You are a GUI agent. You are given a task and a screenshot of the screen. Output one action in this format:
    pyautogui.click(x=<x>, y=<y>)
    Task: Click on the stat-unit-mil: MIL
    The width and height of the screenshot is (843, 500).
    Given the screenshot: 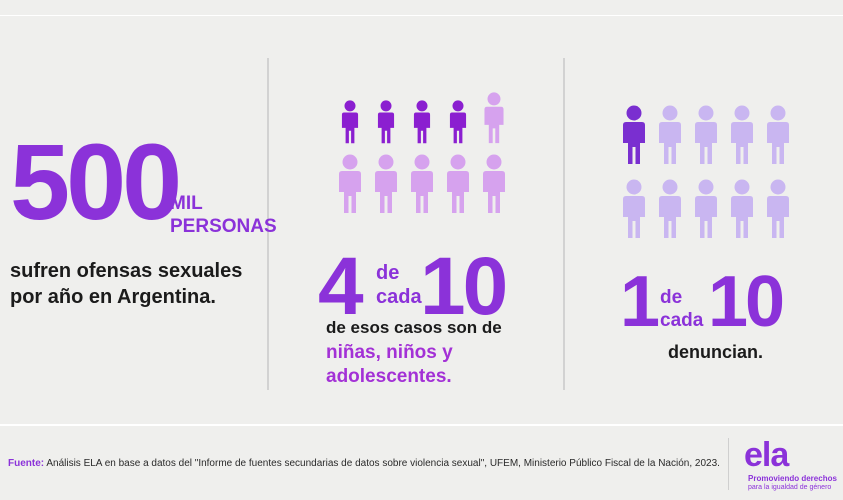 What is the action you would take?
    pyautogui.click(x=186, y=203)
    